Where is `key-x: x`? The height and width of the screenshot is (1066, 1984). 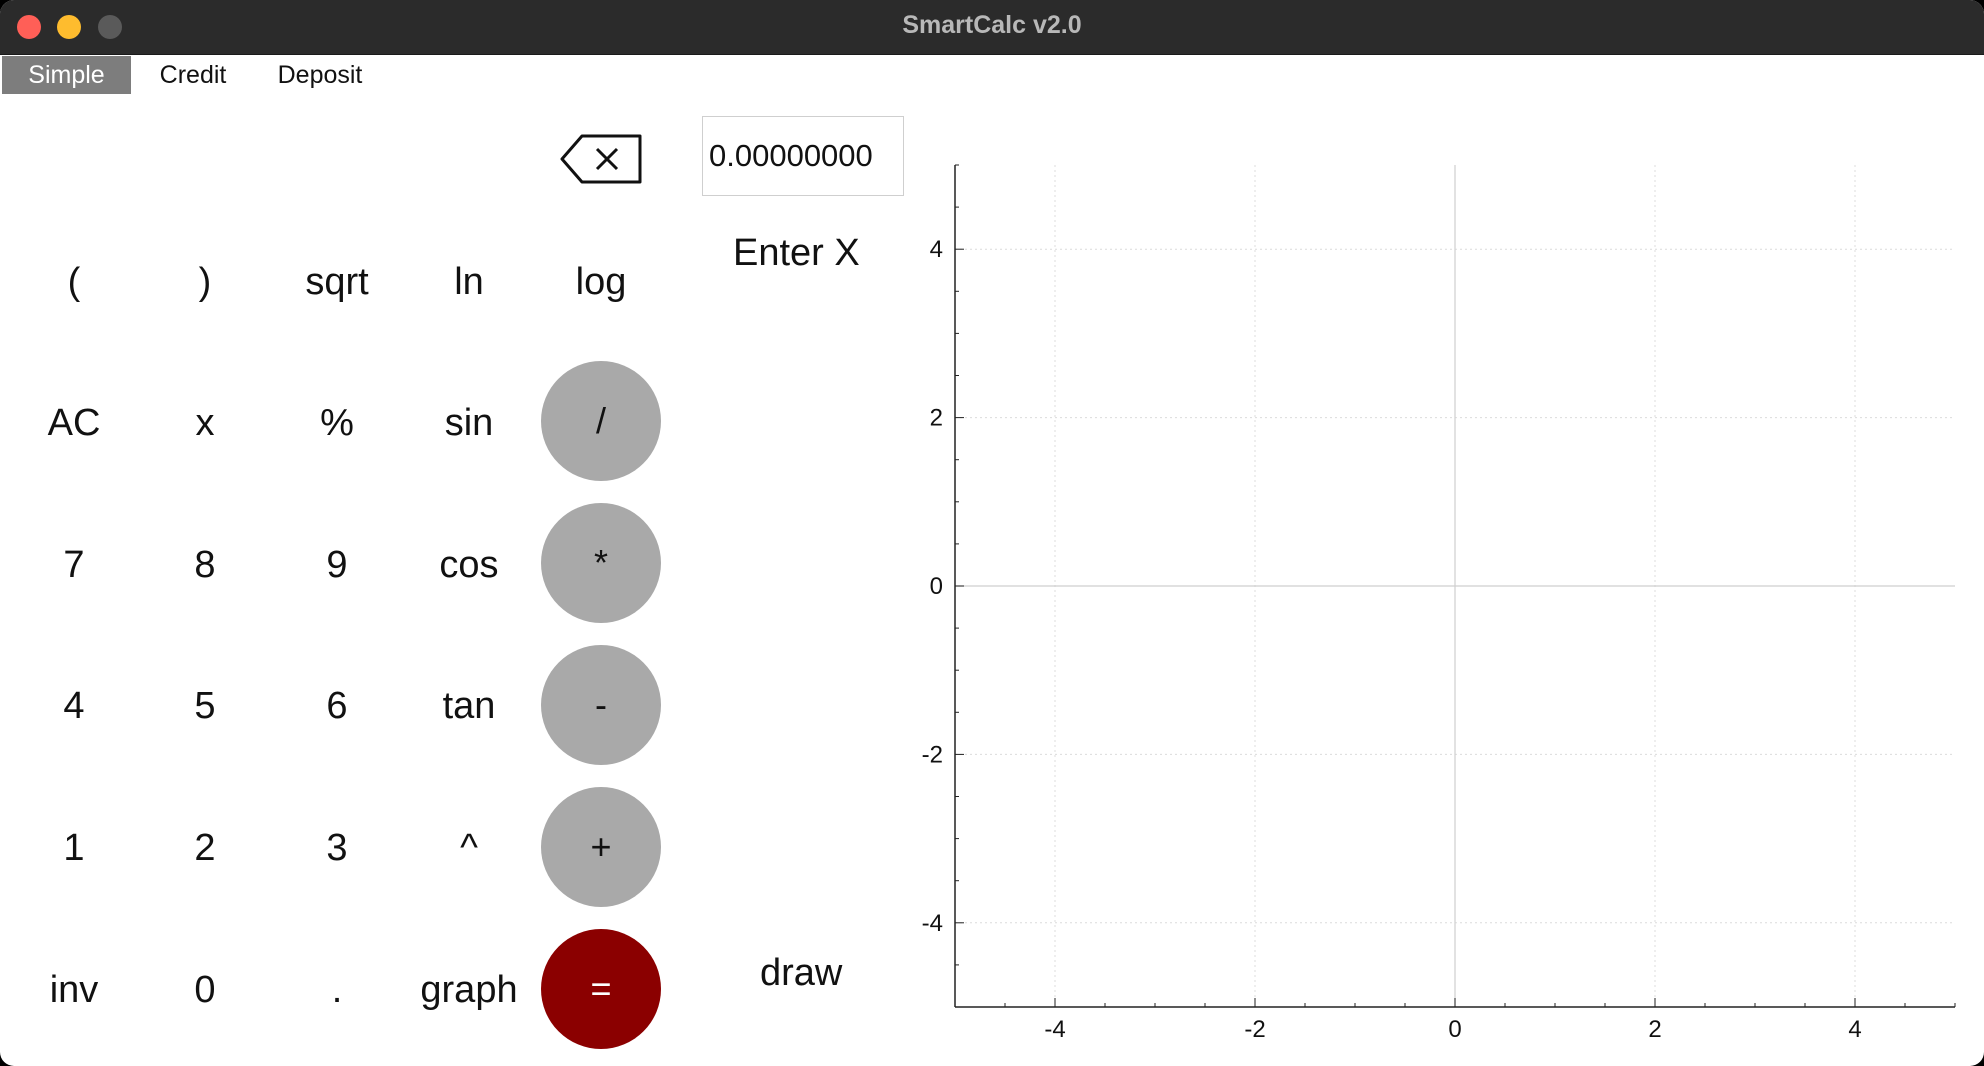 key-x: x is located at coordinates (205, 423).